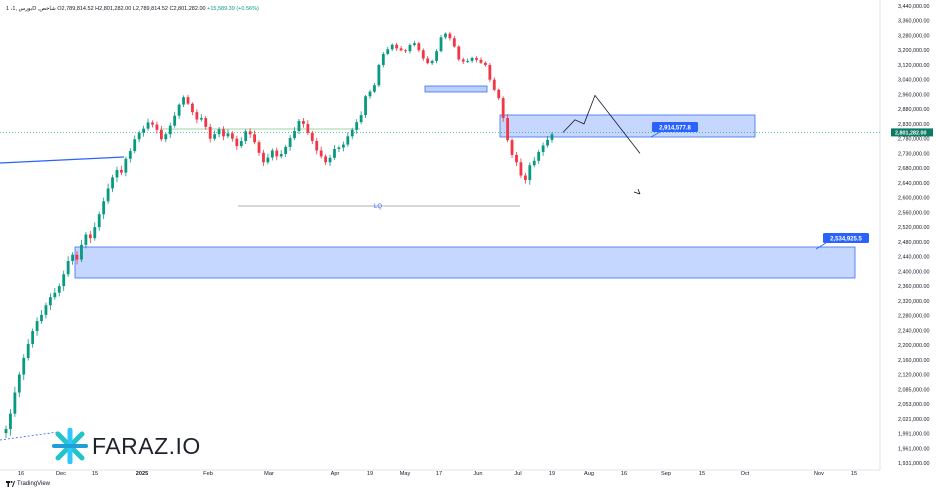 Image resolution: width=936 pixels, height=497 pixels. I want to click on x-tick-label: 2025, so click(142, 474).